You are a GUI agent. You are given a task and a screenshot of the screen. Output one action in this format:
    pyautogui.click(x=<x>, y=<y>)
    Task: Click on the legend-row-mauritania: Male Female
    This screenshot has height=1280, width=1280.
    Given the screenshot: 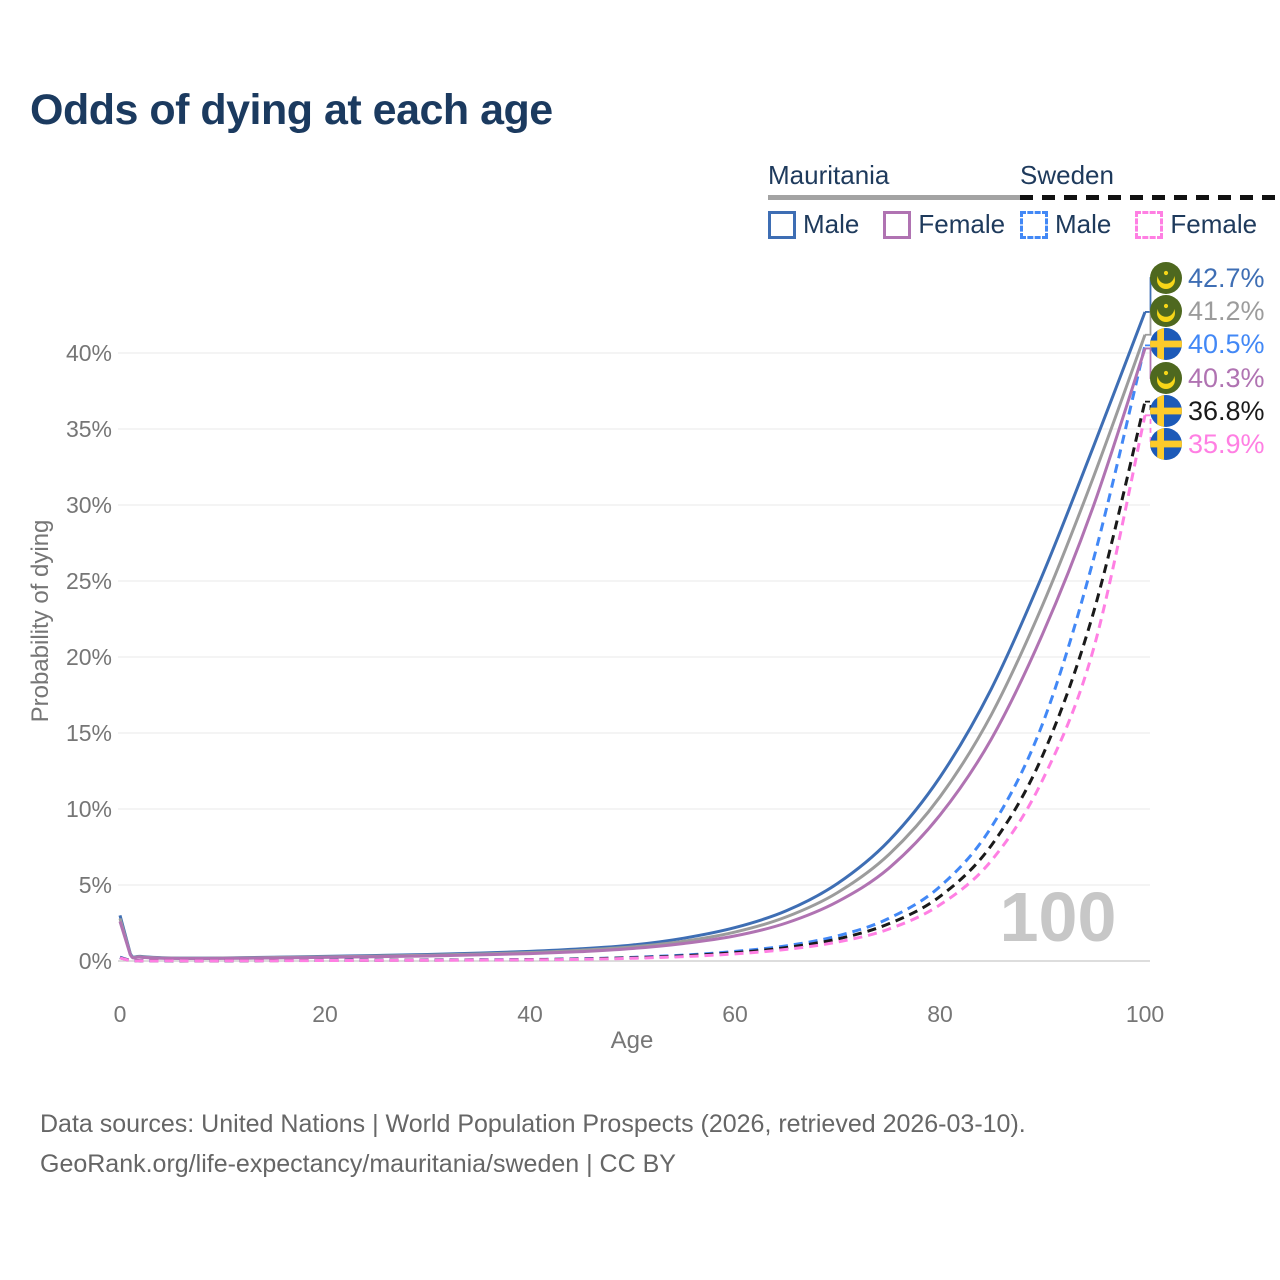 What is the action you would take?
    pyautogui.click(x=898, y=224)
    